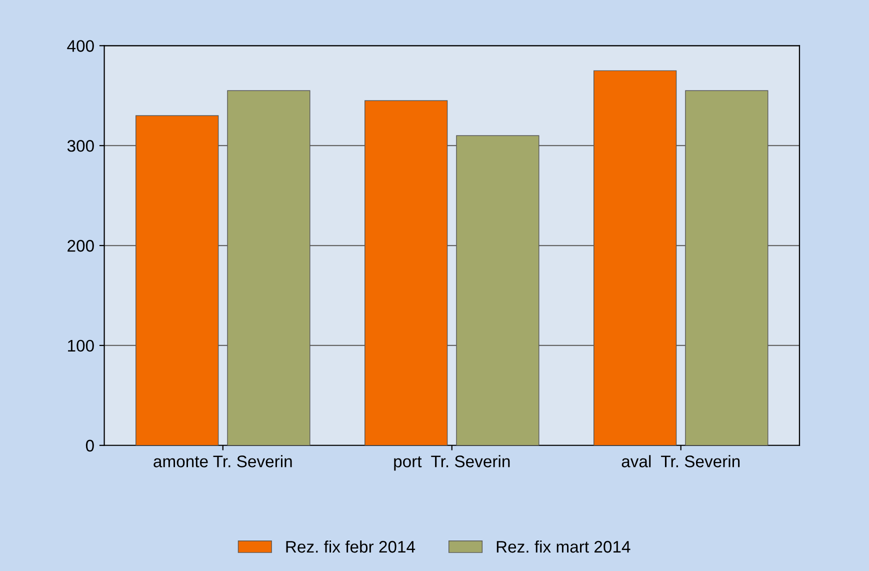 This screenshot has width=869, height=571. Describe the element at coordinates (90, 446) in the screenshot. I see `y-tick-label: 0` at that location.